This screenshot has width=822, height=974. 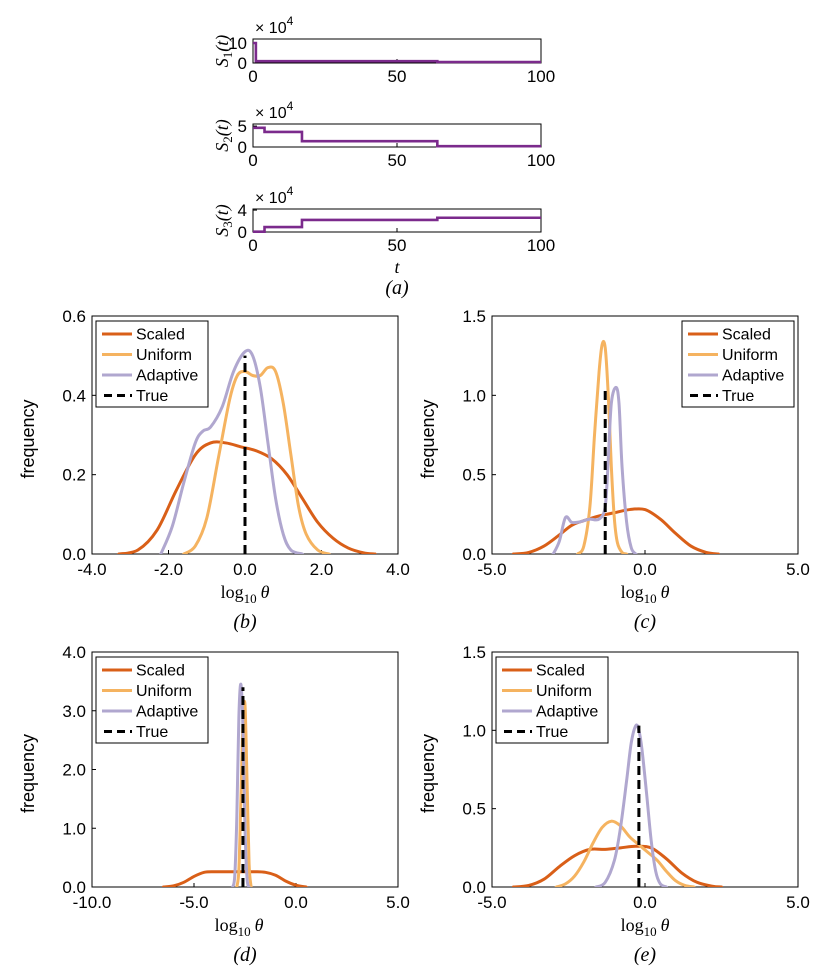 I want to click on d-ytick-label: 2.0, so click(x=74, y=770).